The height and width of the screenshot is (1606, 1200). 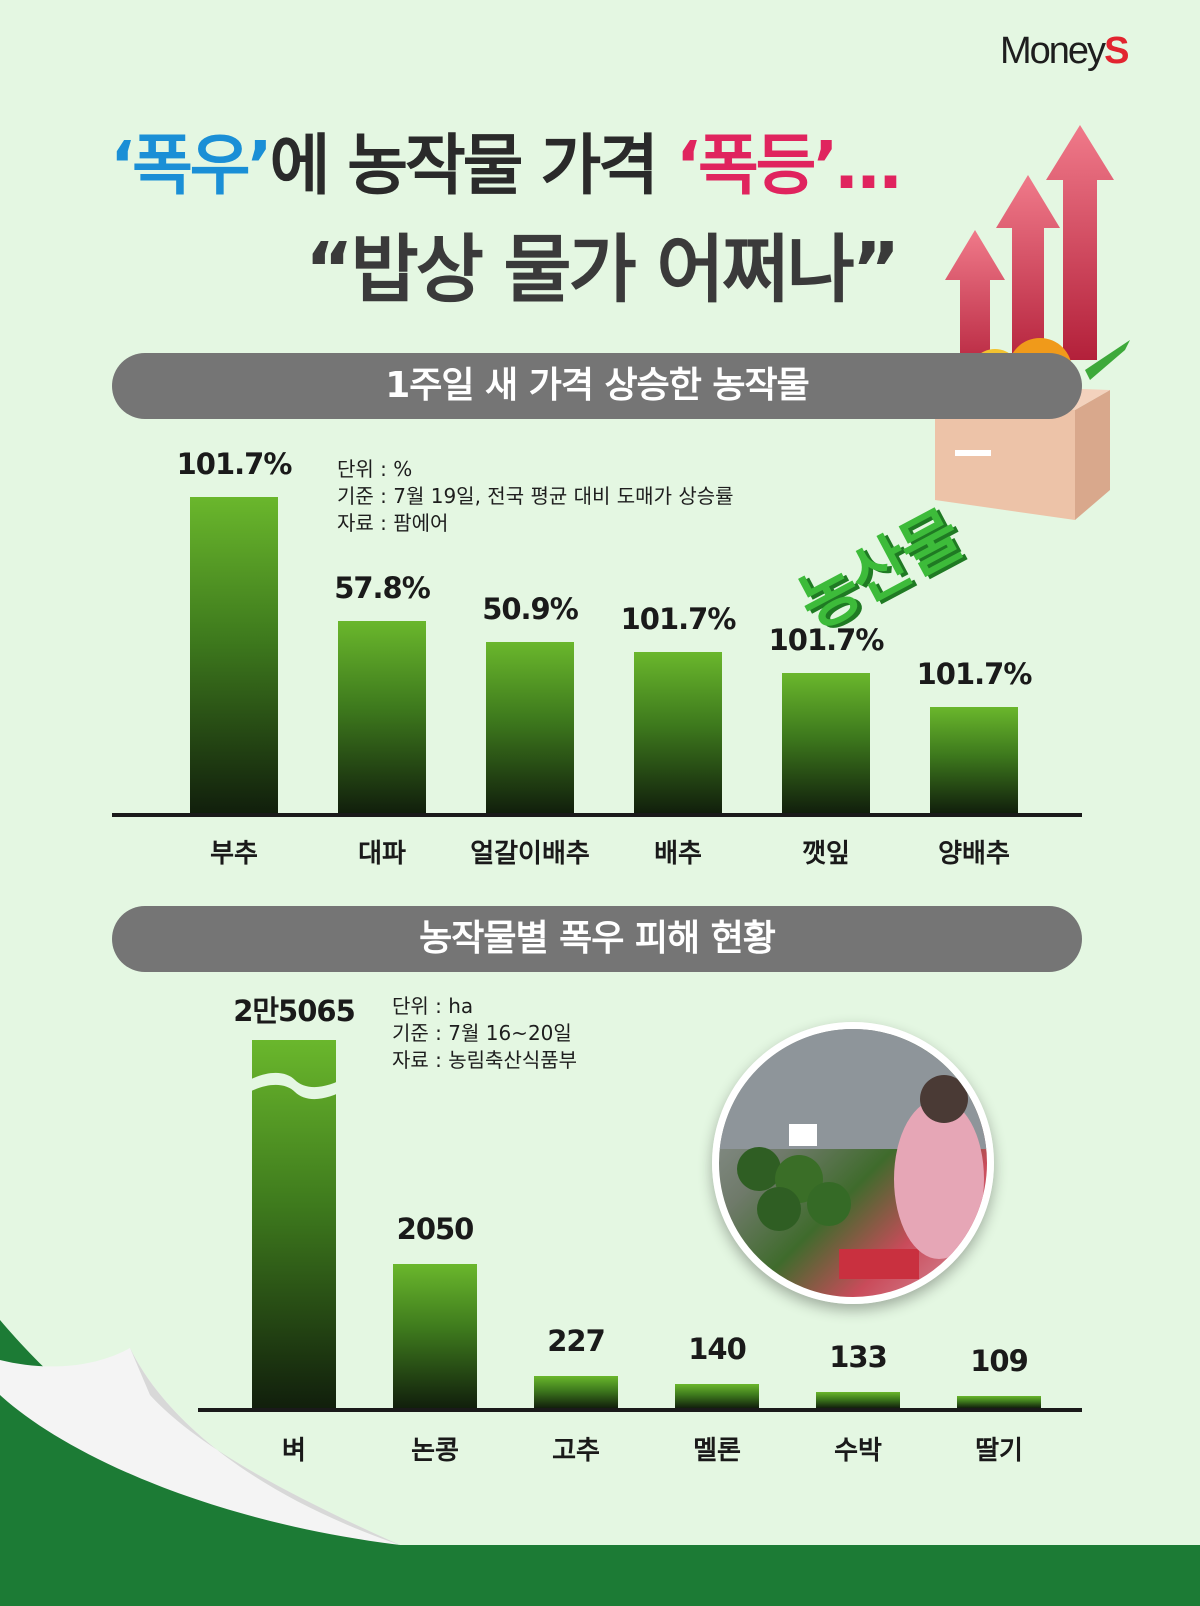 I want to click on section2-note-unit: 단위 : ha, so click(x=433, y=1006).